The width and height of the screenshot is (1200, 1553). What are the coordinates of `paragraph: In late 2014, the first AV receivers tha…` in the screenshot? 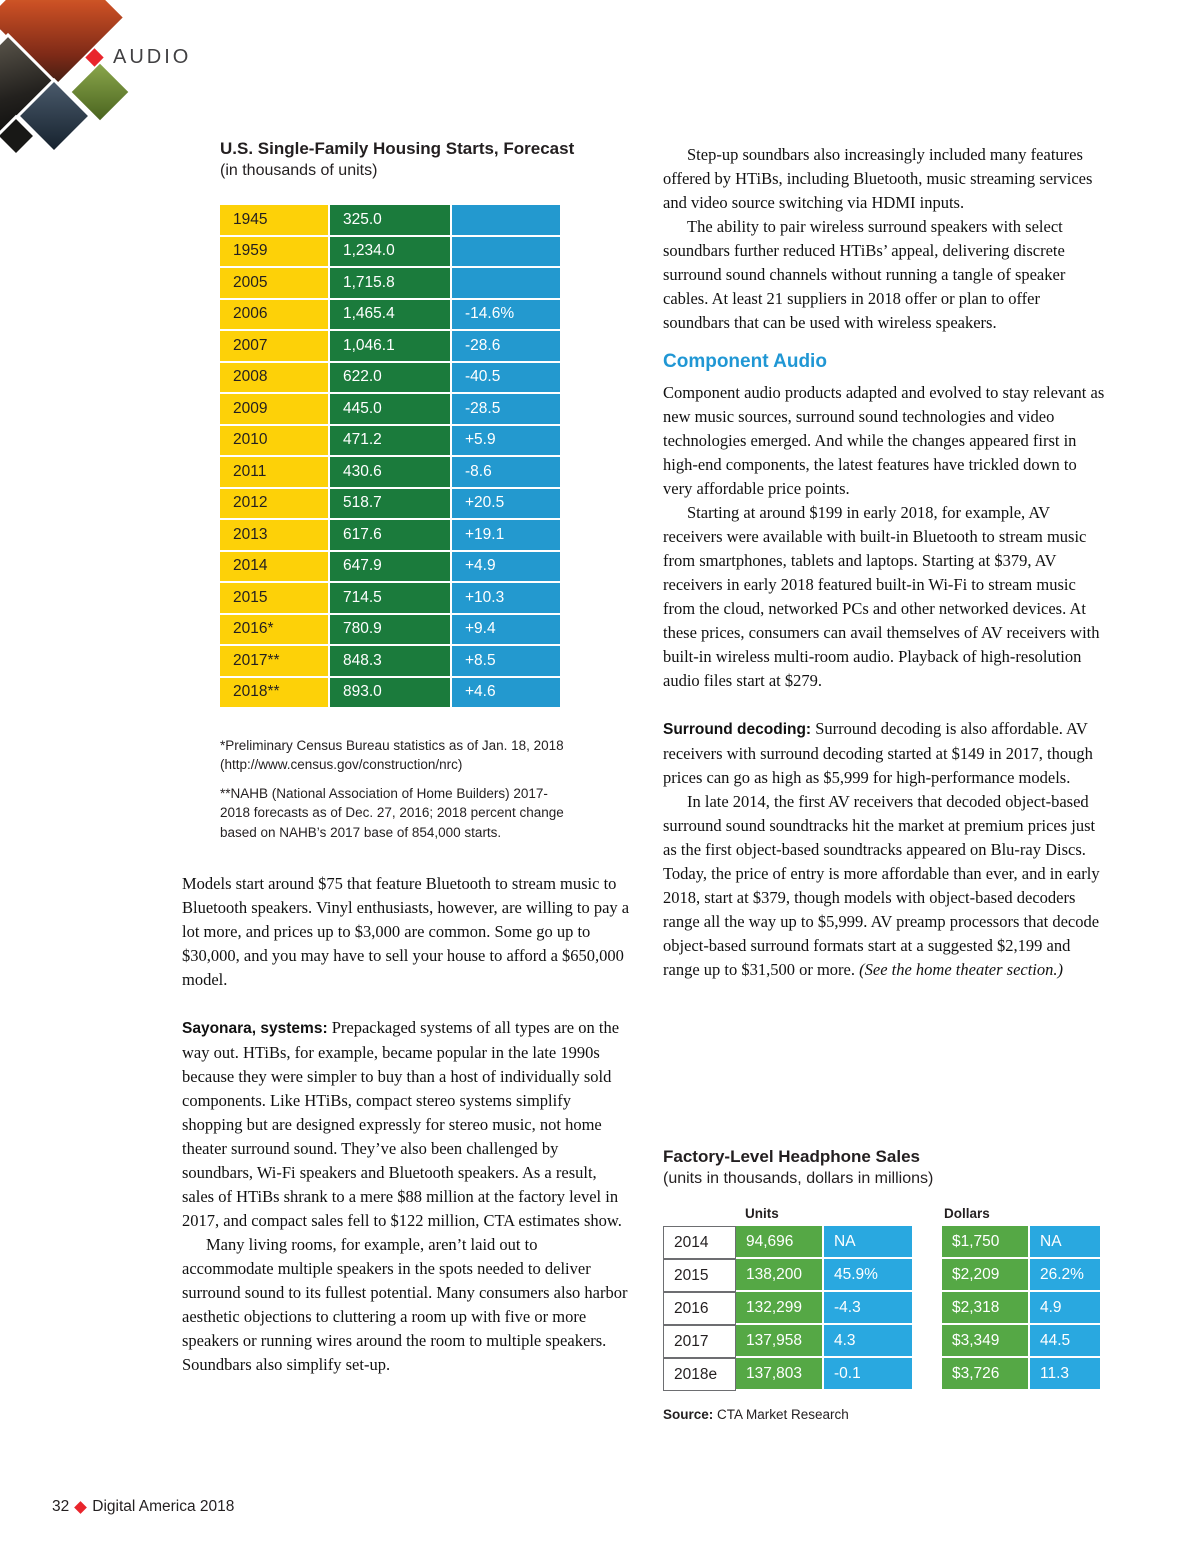 It's located at (886, 886).